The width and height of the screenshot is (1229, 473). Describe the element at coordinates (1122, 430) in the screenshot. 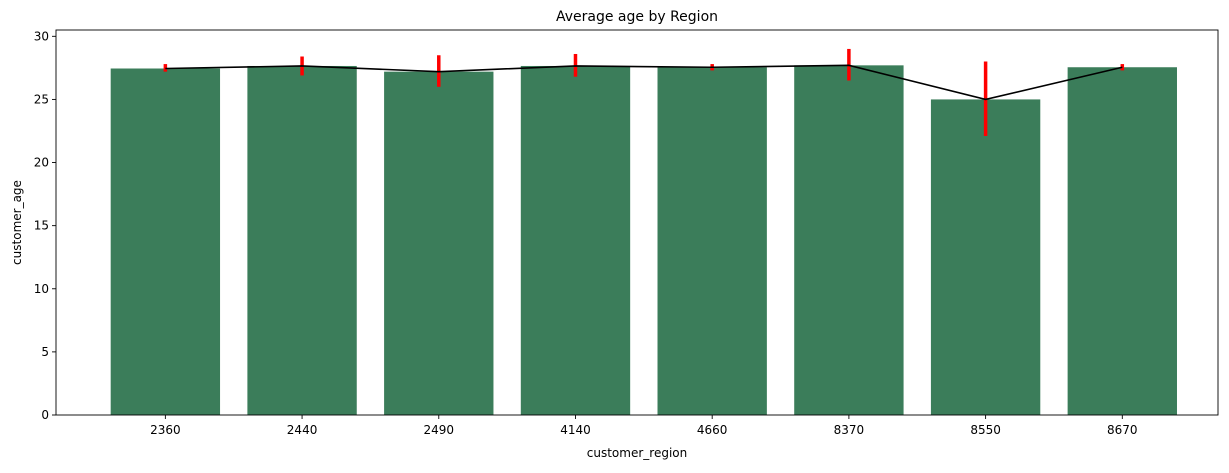

I see `x-tick-label: 8670` at that location.